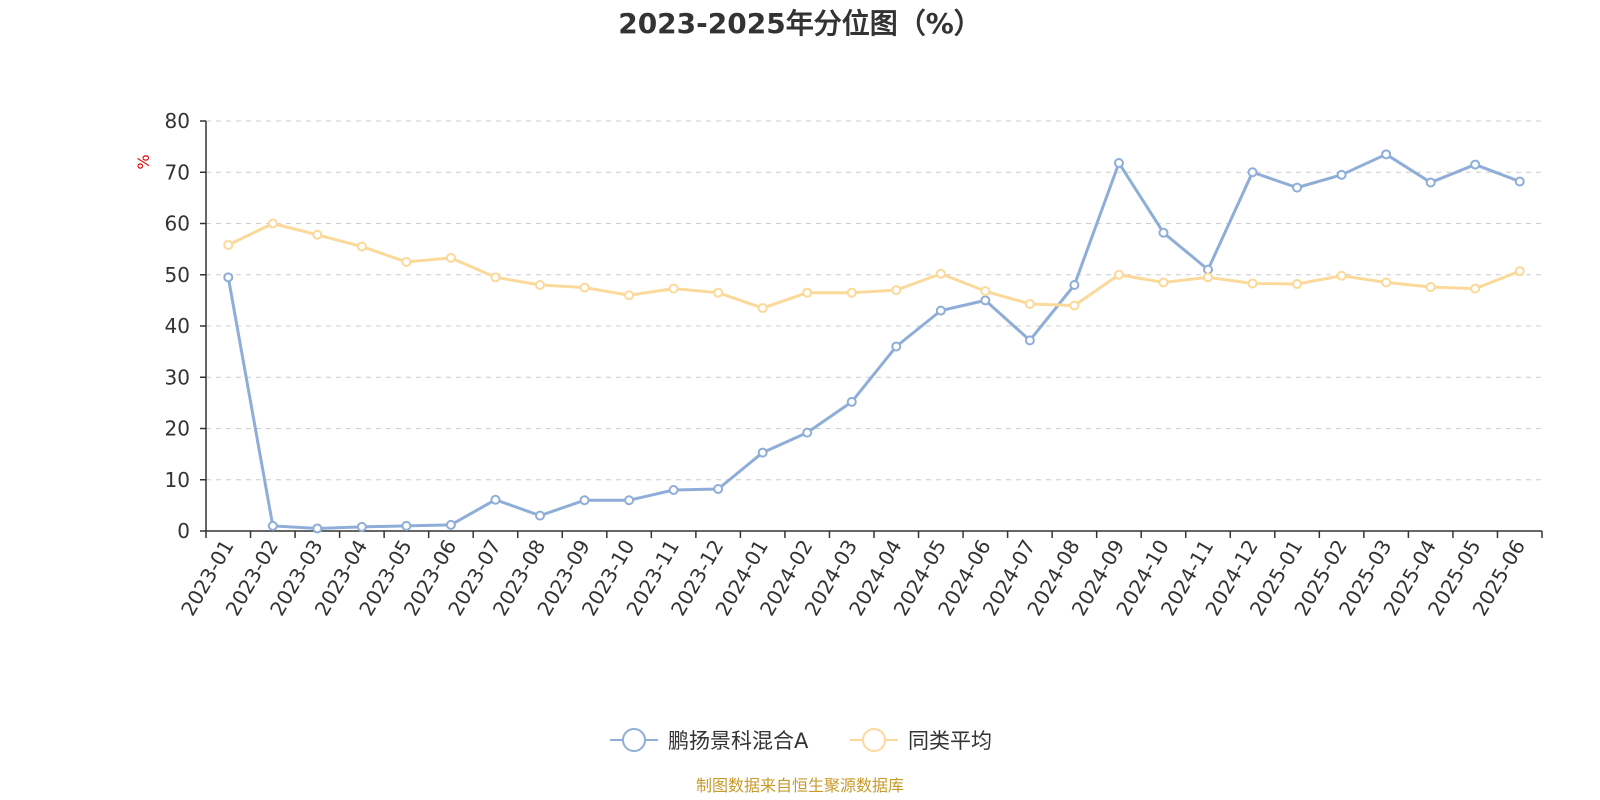  What do you see at coordinates (177, 275) in the screenshot?
I see `y-tick-label-50: 50` at bounding box center [177, 275].